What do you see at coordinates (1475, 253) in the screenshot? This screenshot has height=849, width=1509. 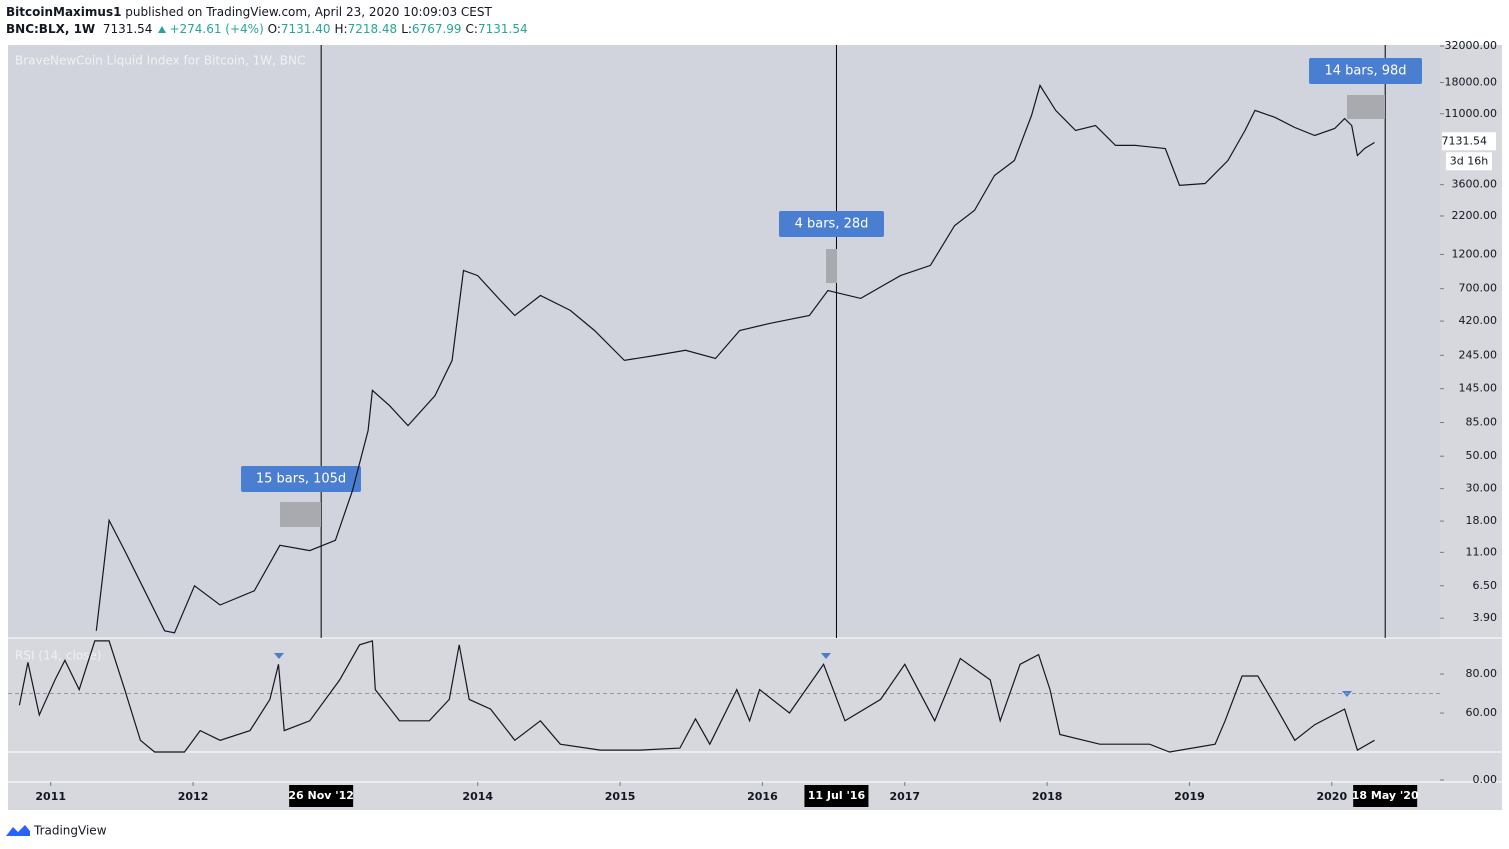 I see `y-tick-label: 1200.00` at bounding box center [1475, 253].